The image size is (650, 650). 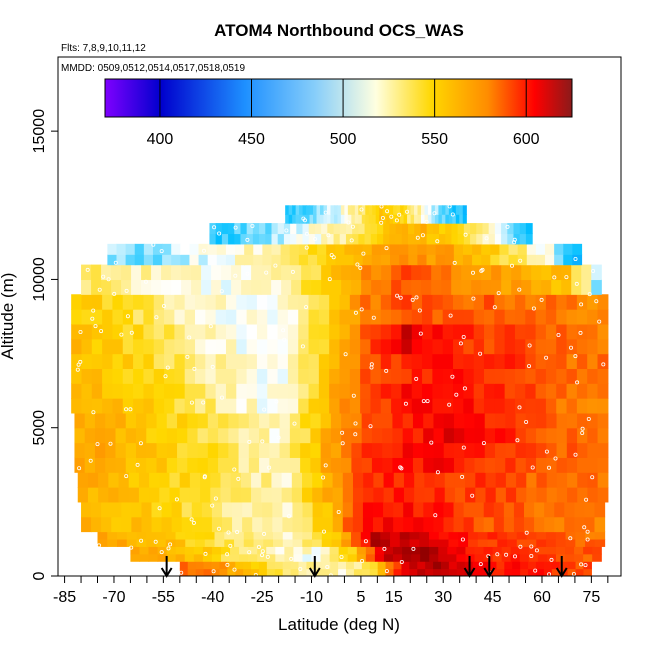 I want to click on colorbar, so click(x=338, y=98).